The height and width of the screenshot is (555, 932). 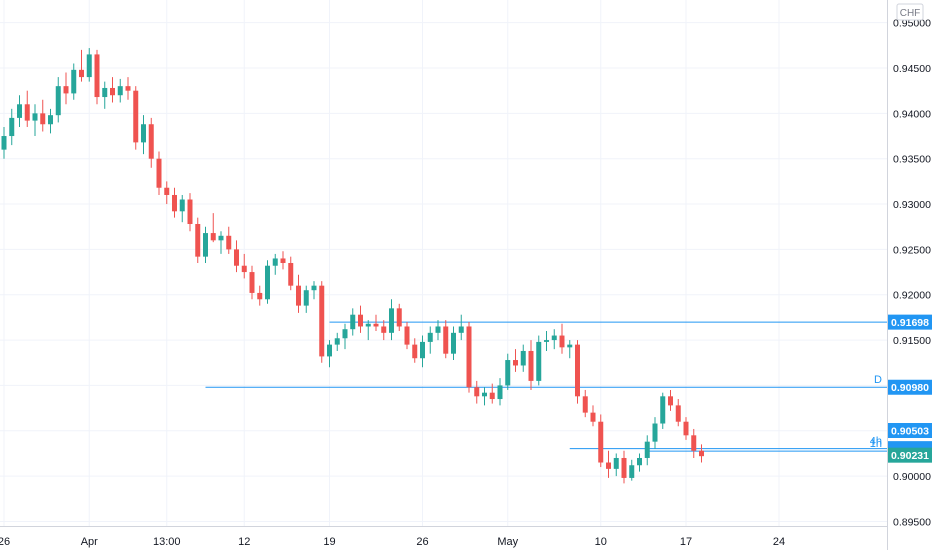 I want to click on currency-label: CHF, so click(x=910, y=13).